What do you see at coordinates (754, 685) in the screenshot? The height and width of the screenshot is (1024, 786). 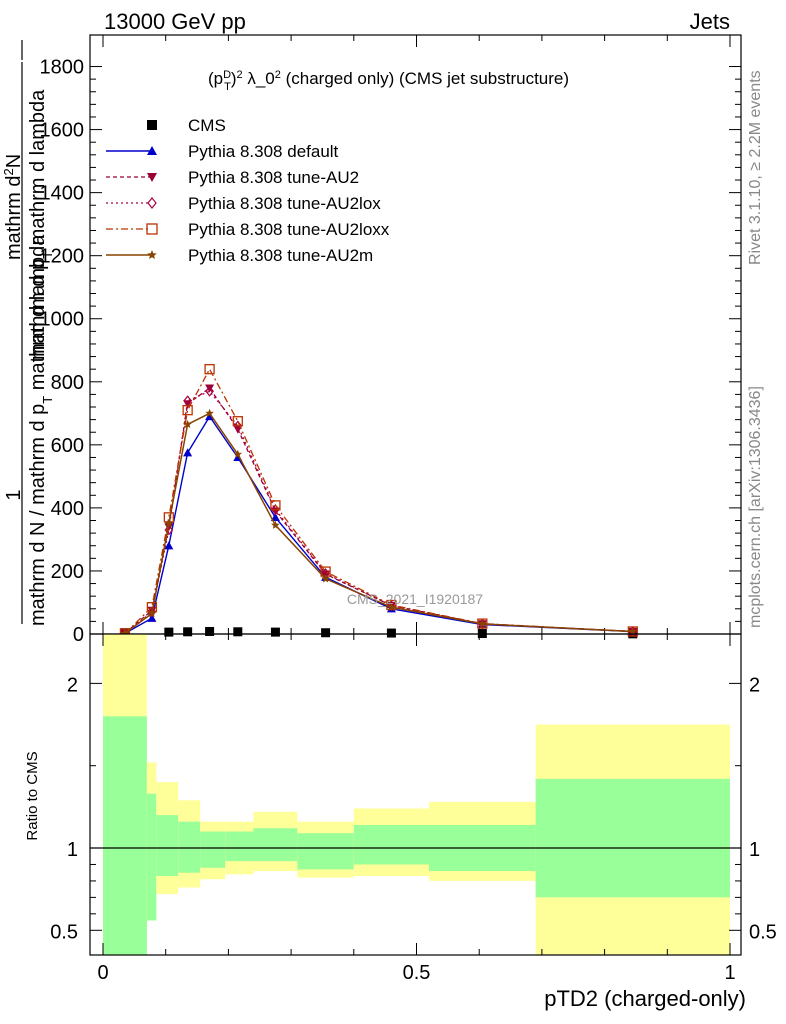 I see `ratio-y-tick-label-right: 2` at bounding box center [754, 685].